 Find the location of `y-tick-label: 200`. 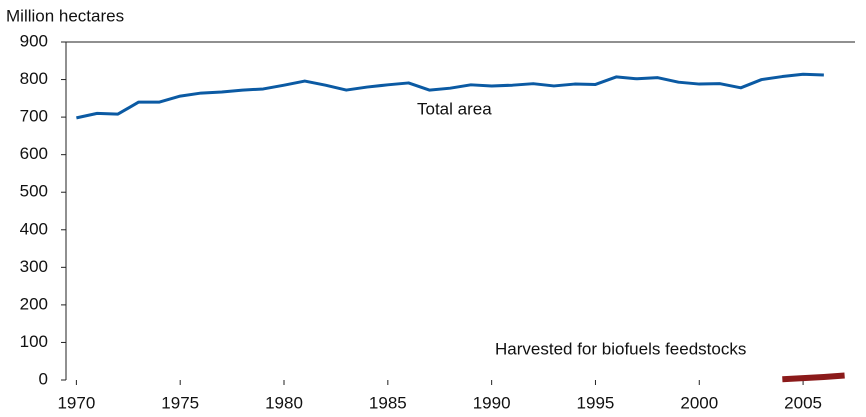

y-tick-label: 200 is located at coordinates (34, 303).